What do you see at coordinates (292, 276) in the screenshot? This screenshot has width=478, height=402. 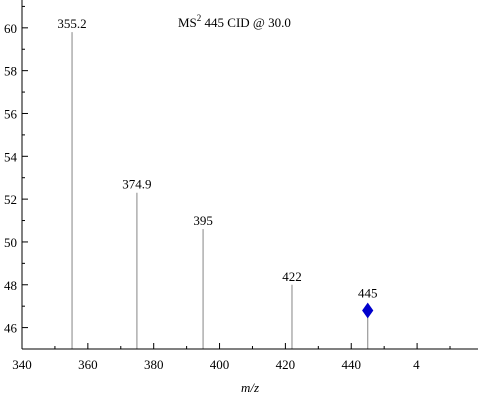 I see `peak-label: 422` at bounding box center [292, 276].